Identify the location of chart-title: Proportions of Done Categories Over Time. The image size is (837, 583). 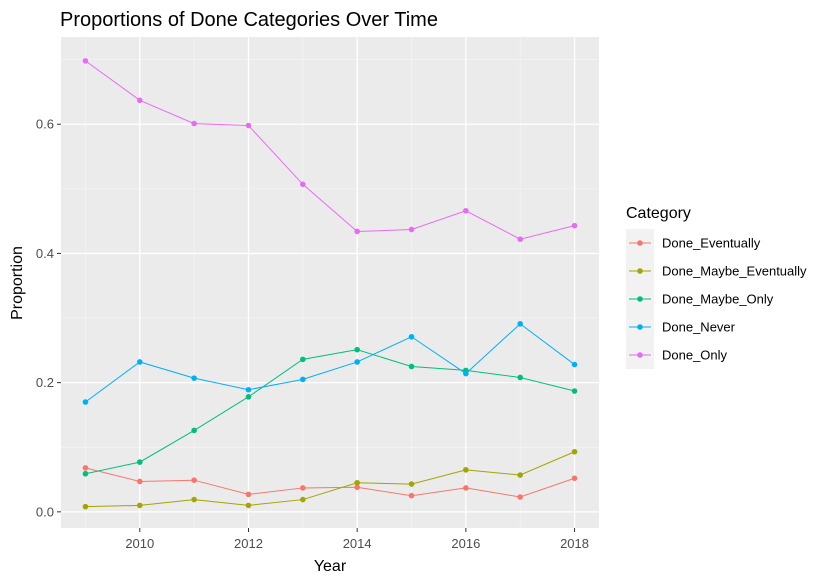
(249, 20).